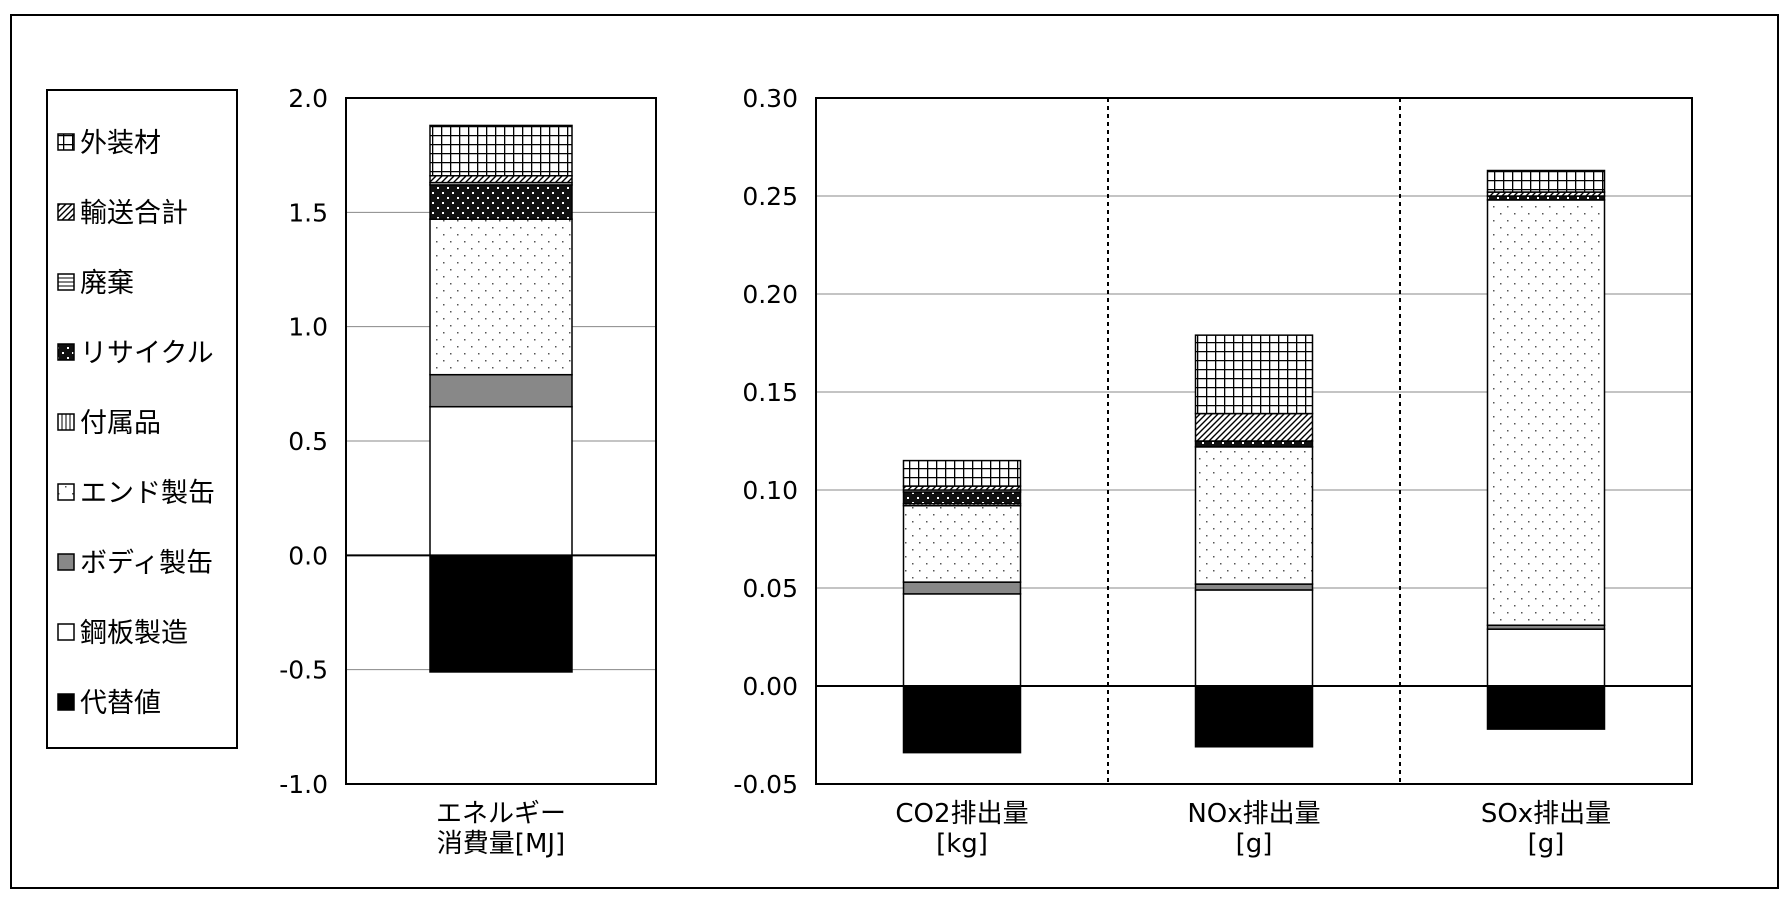 This screenshot has height=901, width=1791. Describe the element at coordinates (147, 493) in the screenshot. I see `legend-label: エンド製缶` at that location.